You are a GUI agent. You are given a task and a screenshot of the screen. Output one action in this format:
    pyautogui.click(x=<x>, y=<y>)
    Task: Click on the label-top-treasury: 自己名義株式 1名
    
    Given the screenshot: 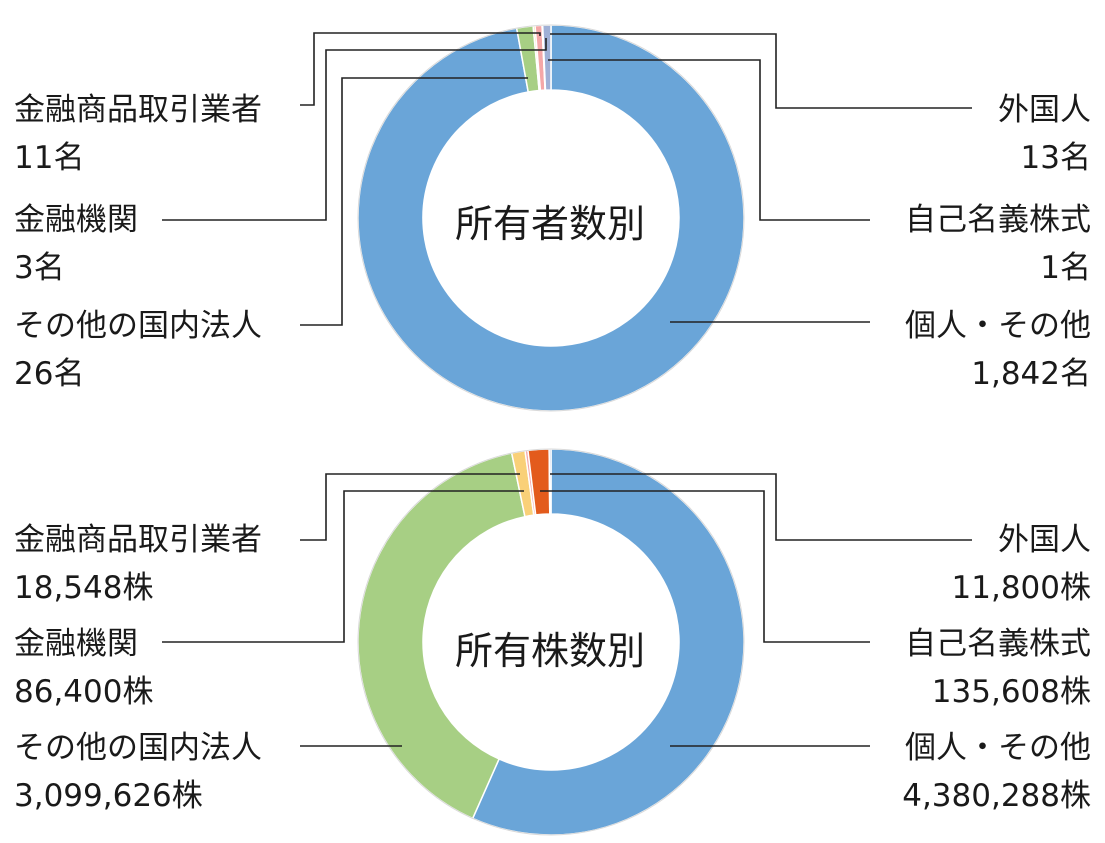 What is the action you would take?
    pyautogui.click(x=998, y=244)
    